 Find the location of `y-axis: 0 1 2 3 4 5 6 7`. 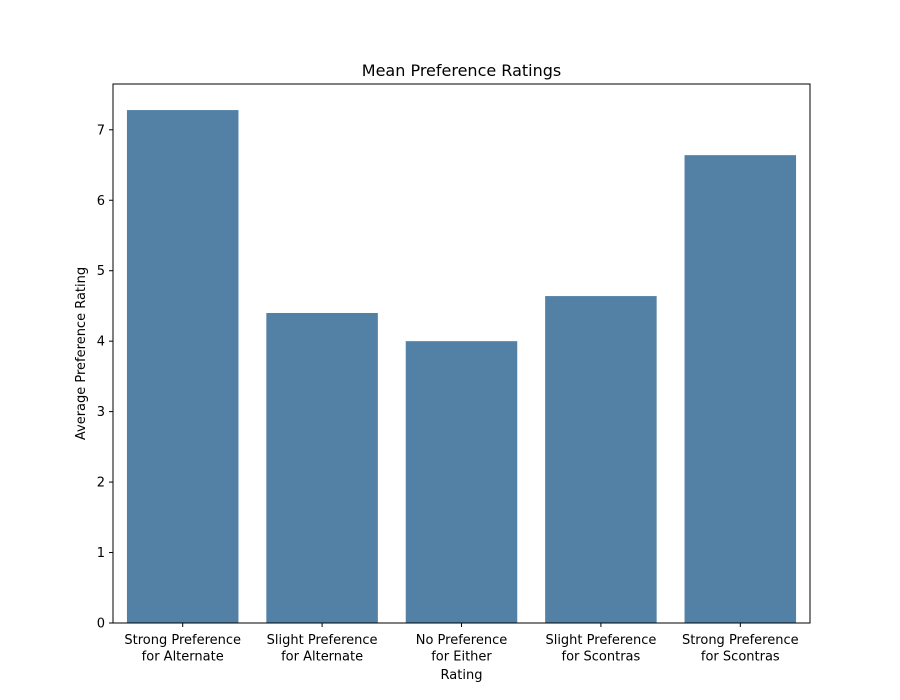

y-axis: 0 1 2 3 4 5 6 7 is located at coordinates (105, 377).